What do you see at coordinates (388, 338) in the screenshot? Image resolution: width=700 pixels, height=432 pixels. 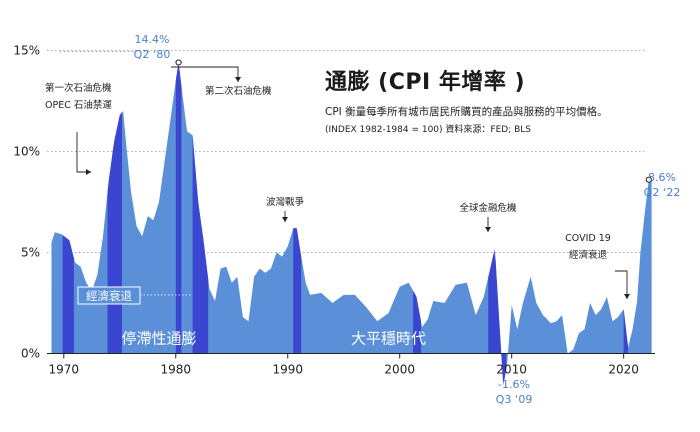 I see `era-label-moderation: 大平穩時代` at bounding box center [388, 338].